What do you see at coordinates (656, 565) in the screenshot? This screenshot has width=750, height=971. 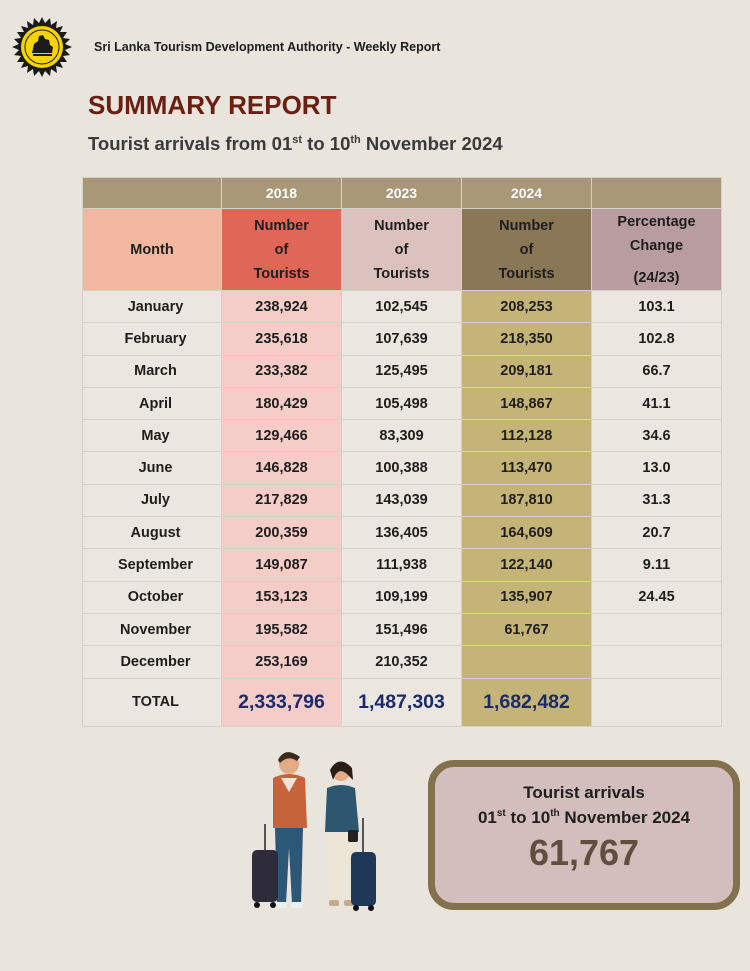 I see `percentage-change: 9.11` at bounding box center [656, 565].